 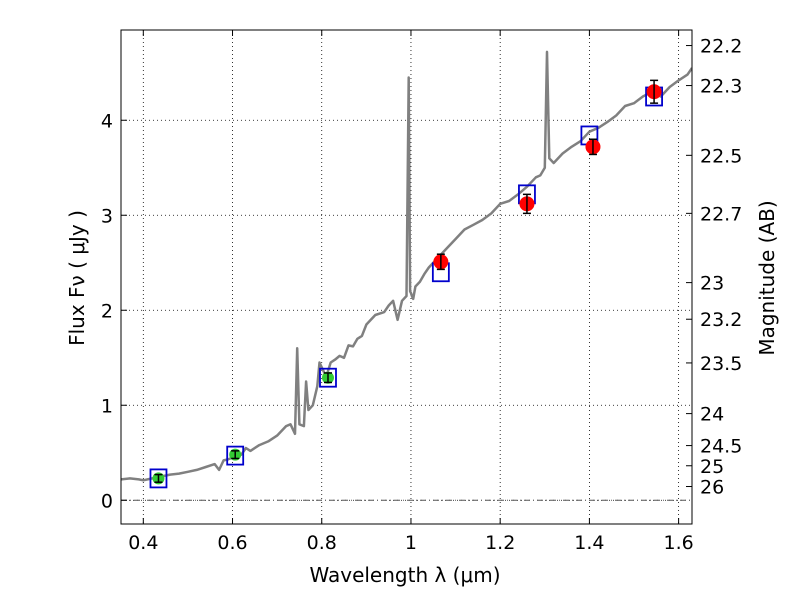 What do you see at coordinates (721, 156) in the screenshot?
I see `right-tick-label: 22.5` at bounding box center [721, 156].